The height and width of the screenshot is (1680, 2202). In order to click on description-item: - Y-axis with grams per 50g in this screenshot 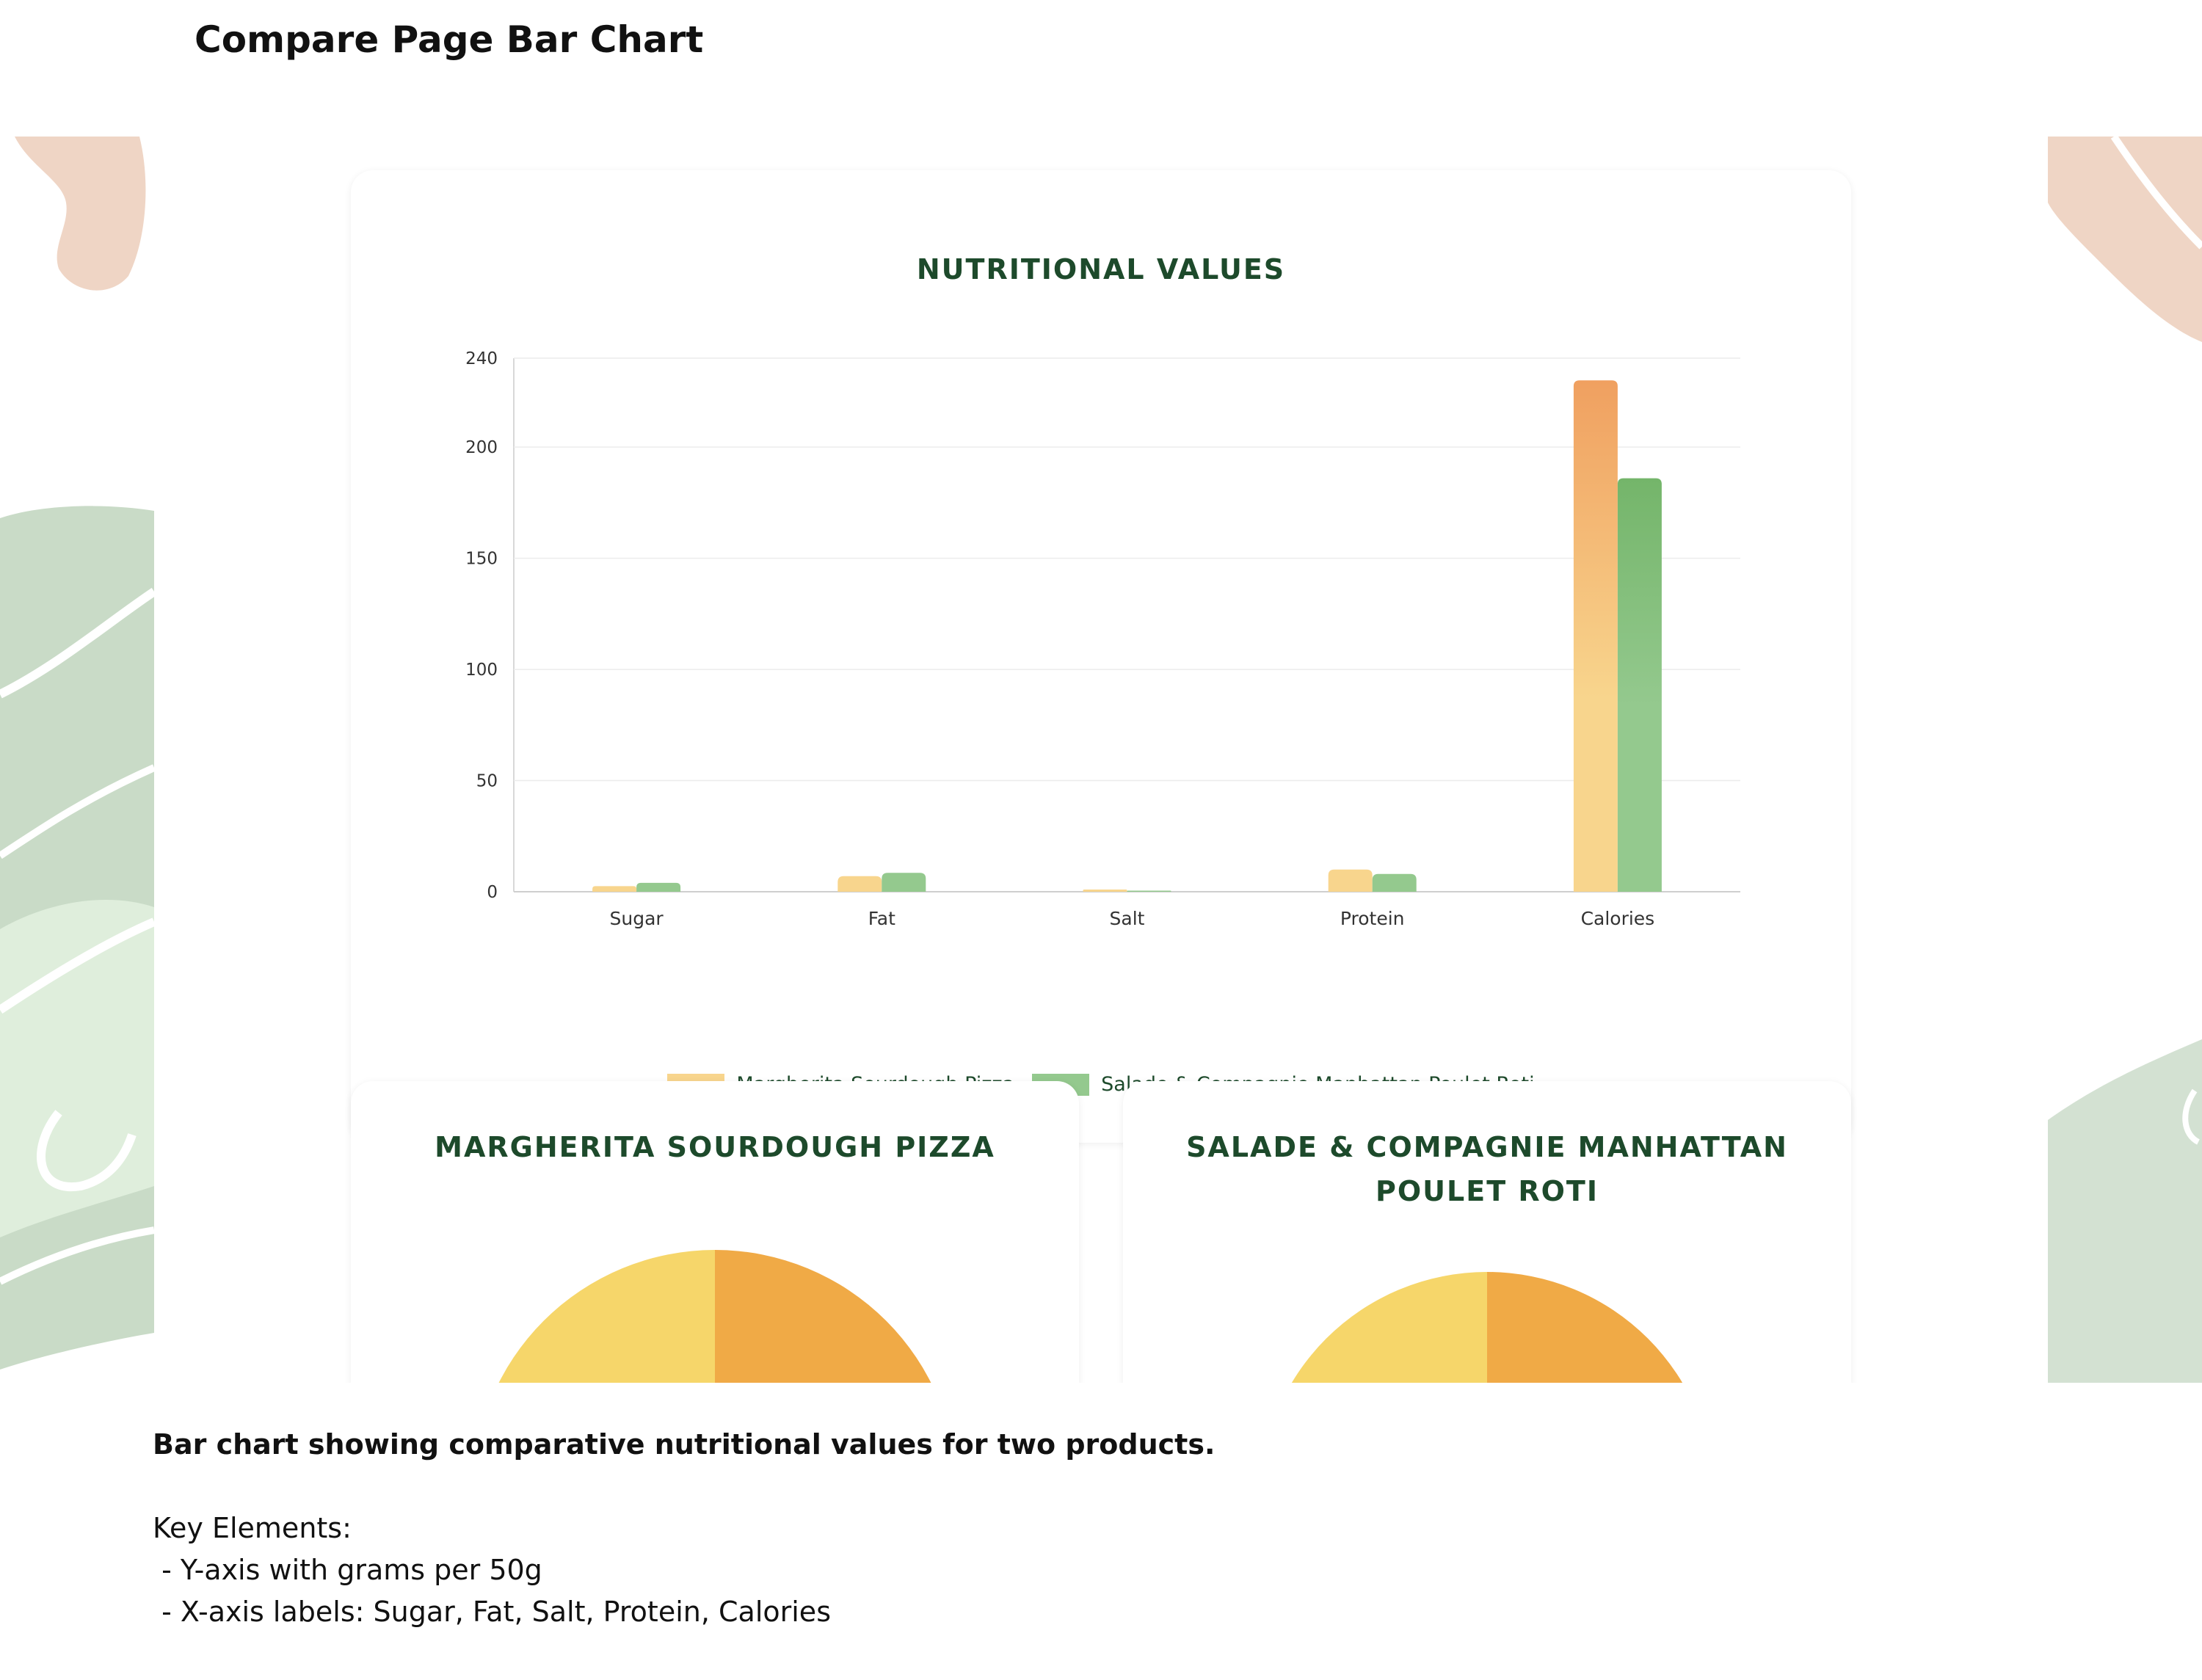, I will do `click(347, 1570)`.